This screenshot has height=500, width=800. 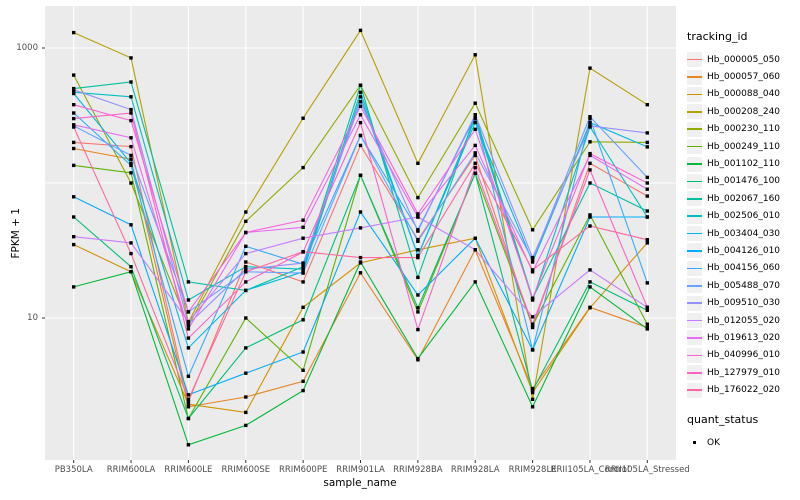 I want to click on legend-item-tracking: Hb_176022_020, so click(x=743, y=389).